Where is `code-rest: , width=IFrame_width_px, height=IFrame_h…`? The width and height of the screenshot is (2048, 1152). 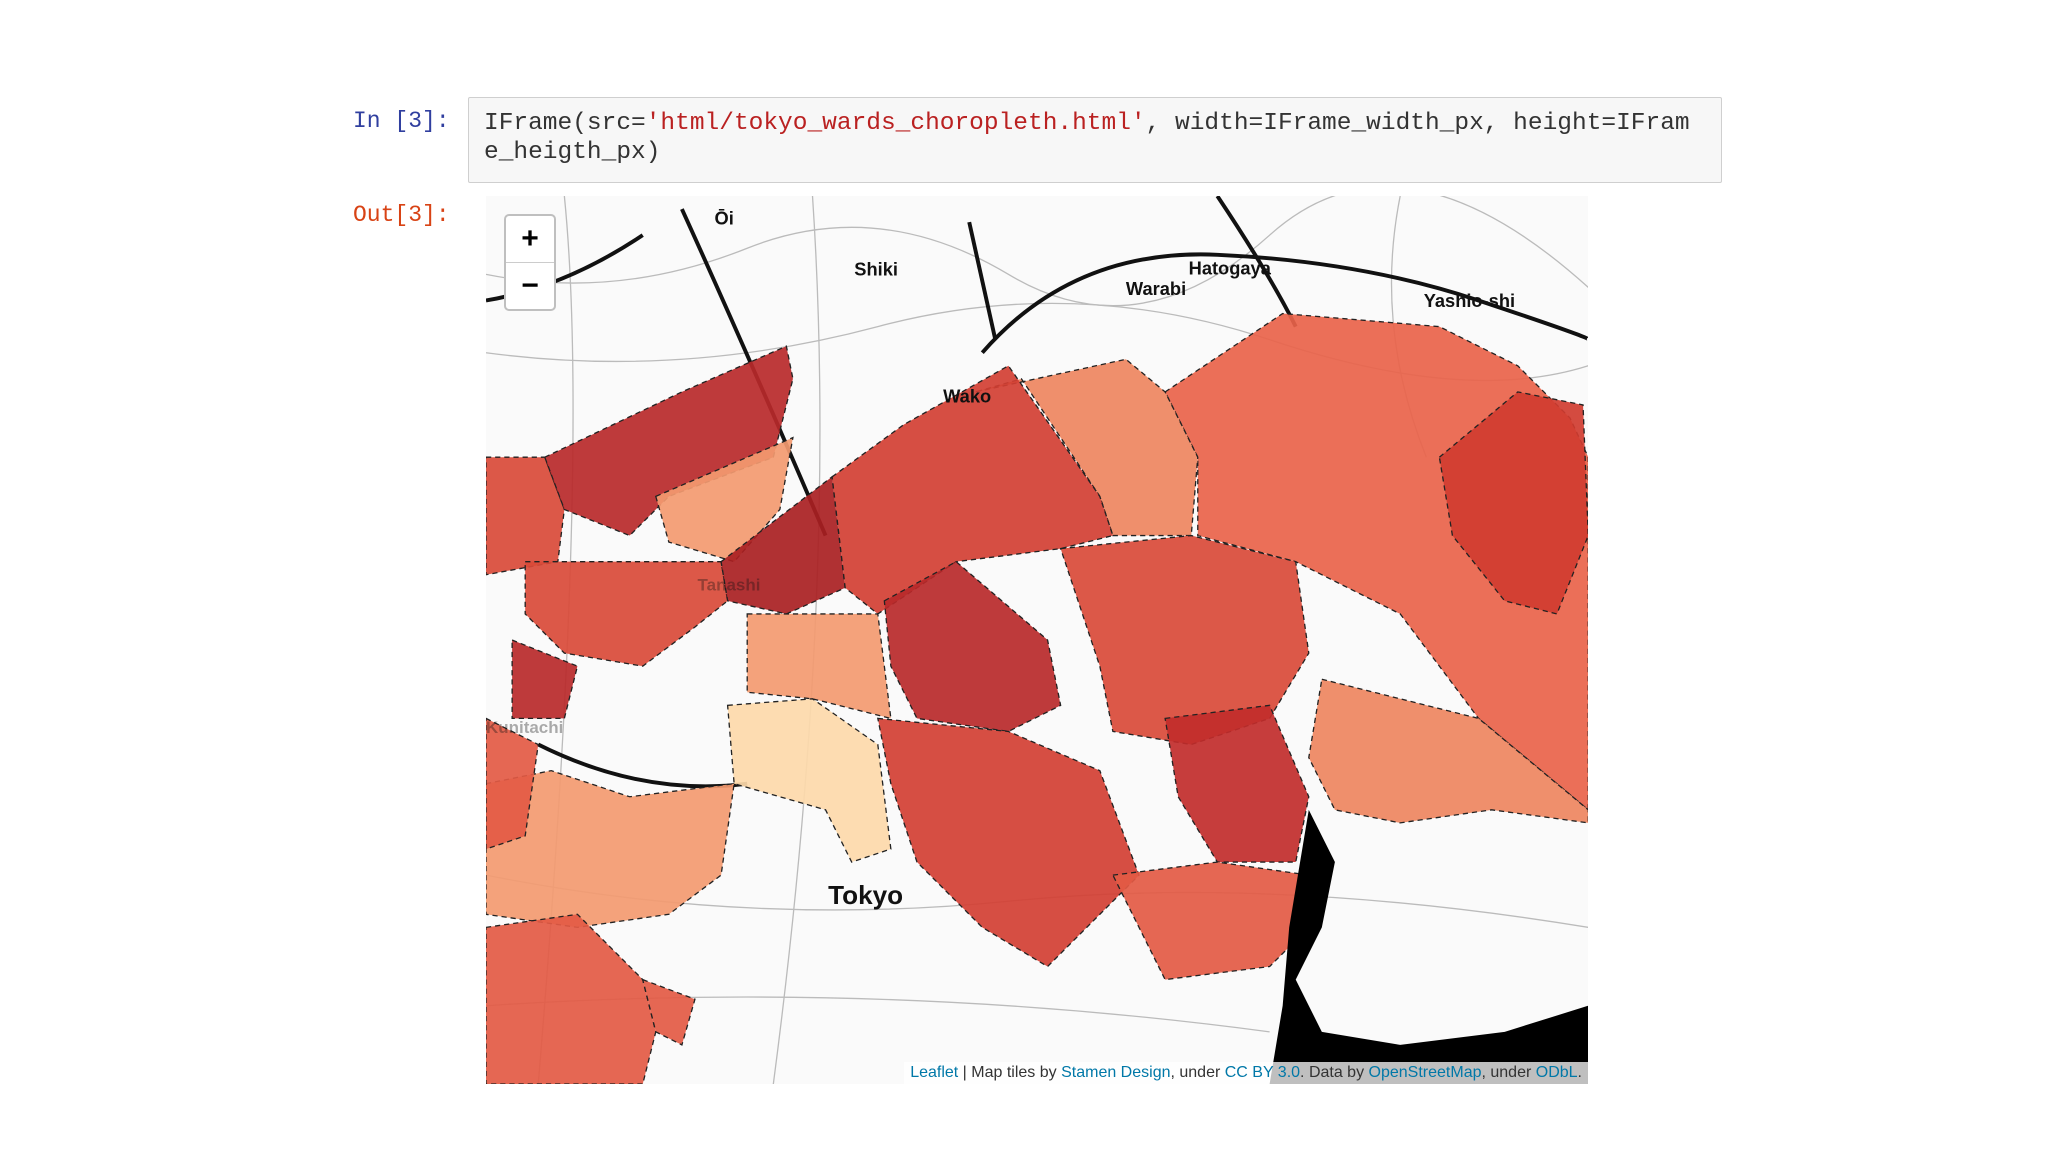 code-rest: , width=IFrame_width_px, height=IFrame_h… is located at coordinates (1087, 138).